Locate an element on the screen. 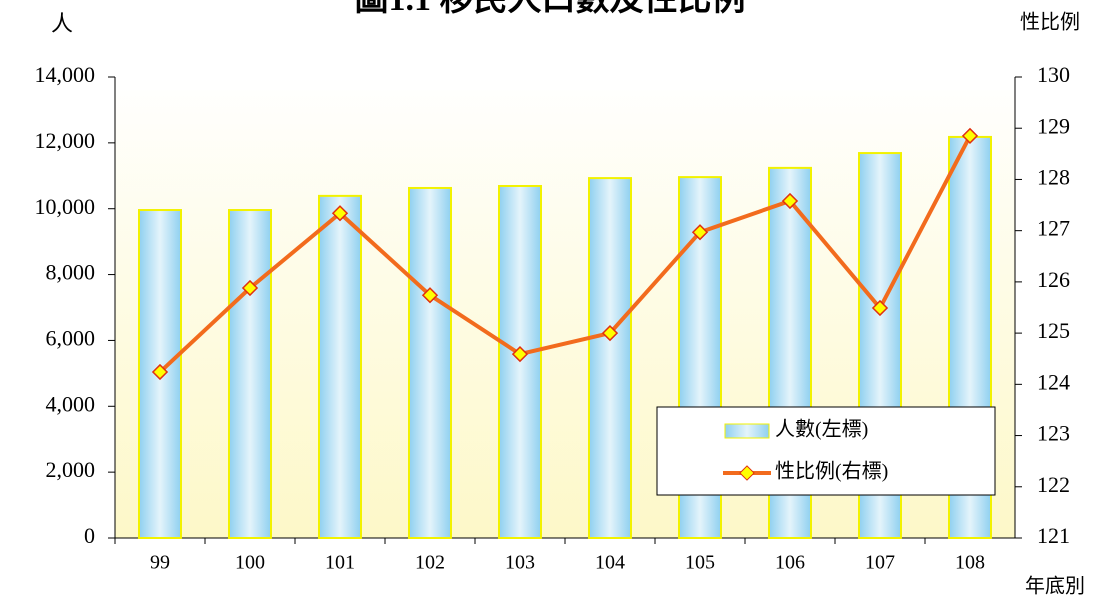  y-tick-label: 12,000 is located at coordinates (65, 140).